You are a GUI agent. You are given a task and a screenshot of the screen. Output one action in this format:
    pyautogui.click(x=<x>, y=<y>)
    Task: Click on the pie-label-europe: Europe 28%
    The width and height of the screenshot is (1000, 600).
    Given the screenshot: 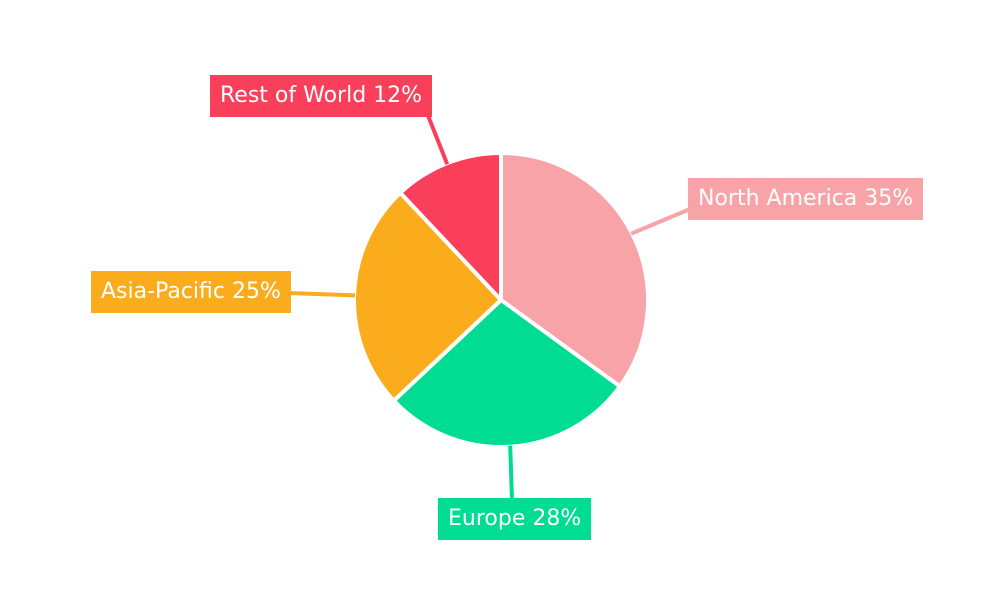 What is the action you would take?
    pyautogui.click(x=515, y=519)
    